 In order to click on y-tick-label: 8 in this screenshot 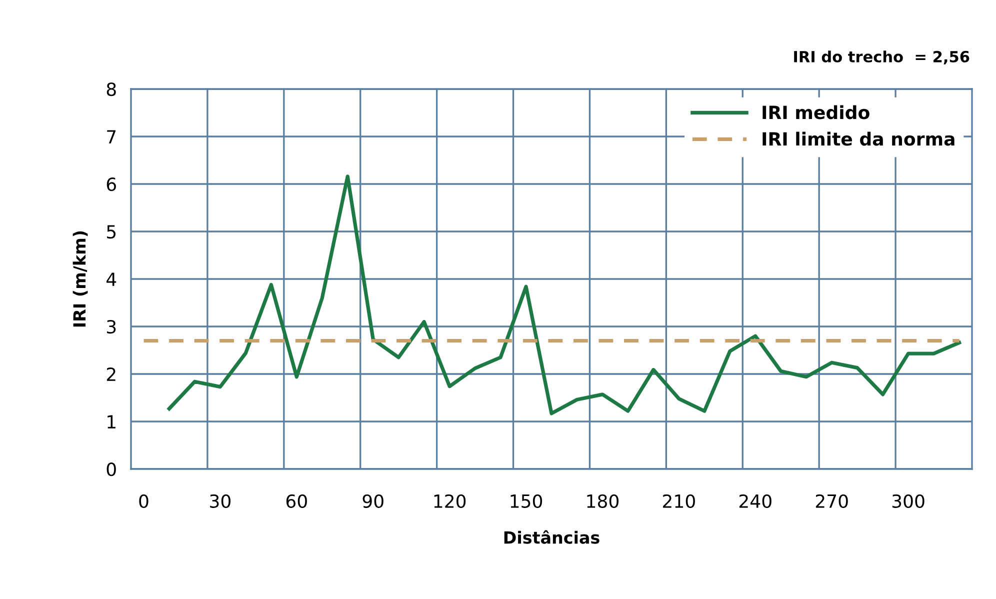, I will do `click(111, 89)`.